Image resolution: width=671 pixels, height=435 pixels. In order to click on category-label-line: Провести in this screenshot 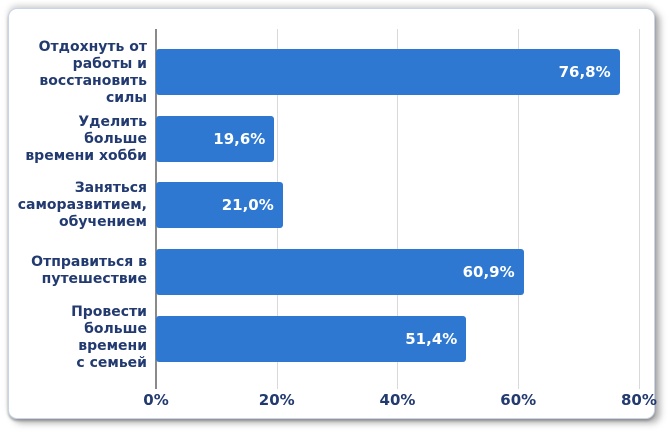, I will do `click(109, 312)`.